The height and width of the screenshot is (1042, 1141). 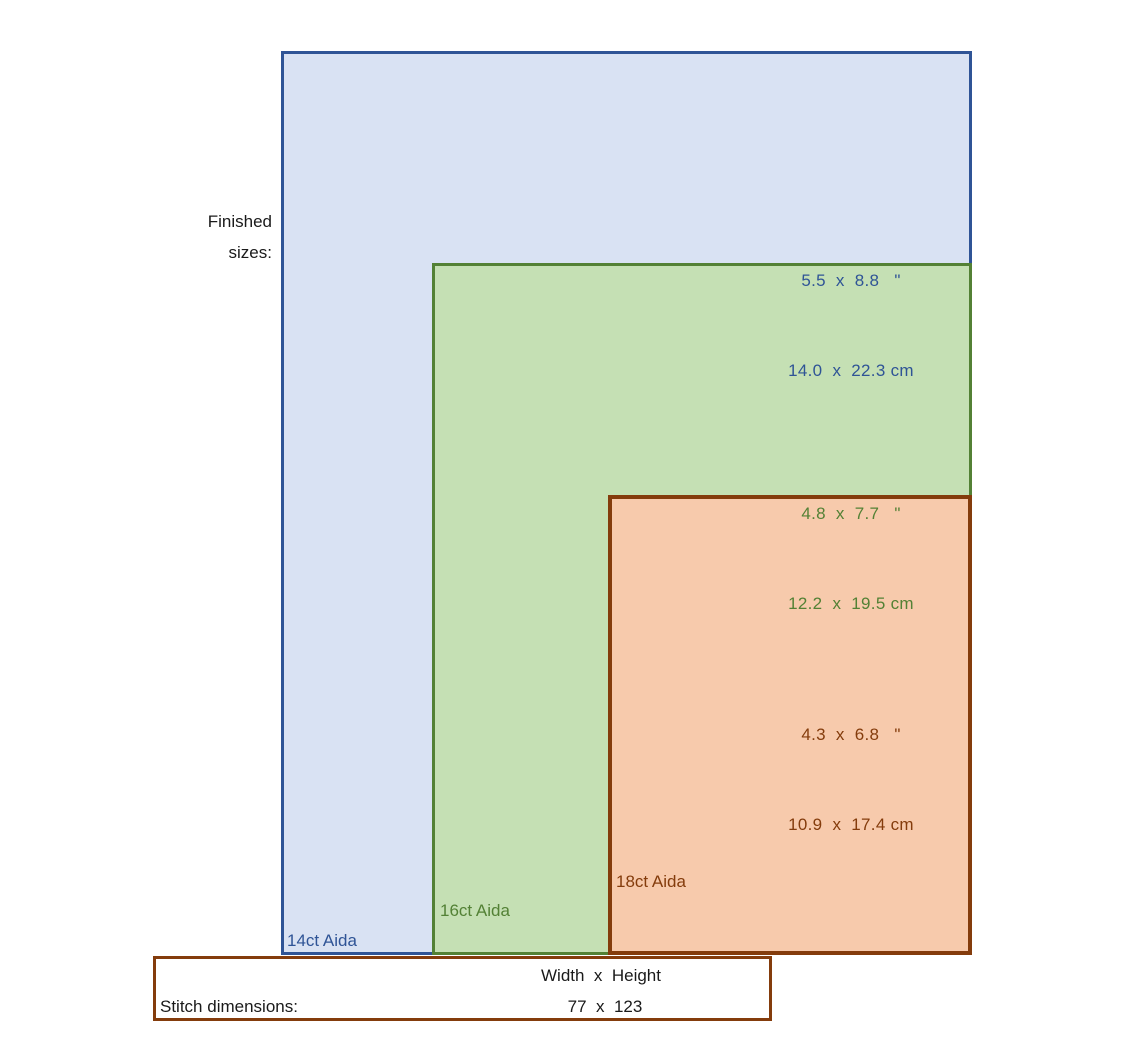 What do you see at coordinates (601, 975) in the screenshot?
I see `stitch-dimensions-header: Width x Height` at bounding box center [601, 975].